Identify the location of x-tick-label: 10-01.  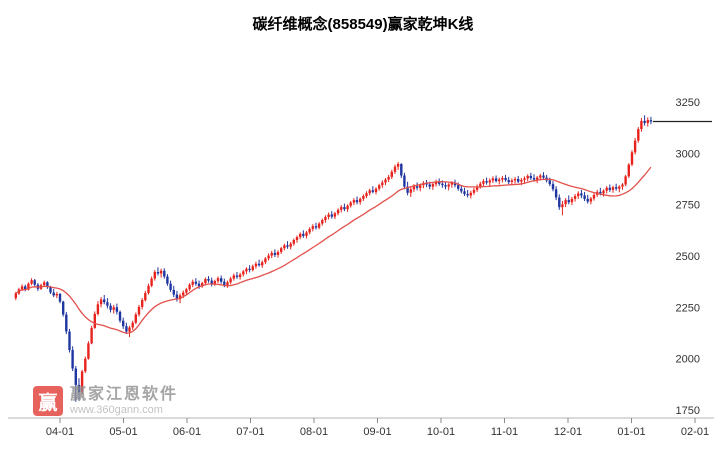
(441, 432).